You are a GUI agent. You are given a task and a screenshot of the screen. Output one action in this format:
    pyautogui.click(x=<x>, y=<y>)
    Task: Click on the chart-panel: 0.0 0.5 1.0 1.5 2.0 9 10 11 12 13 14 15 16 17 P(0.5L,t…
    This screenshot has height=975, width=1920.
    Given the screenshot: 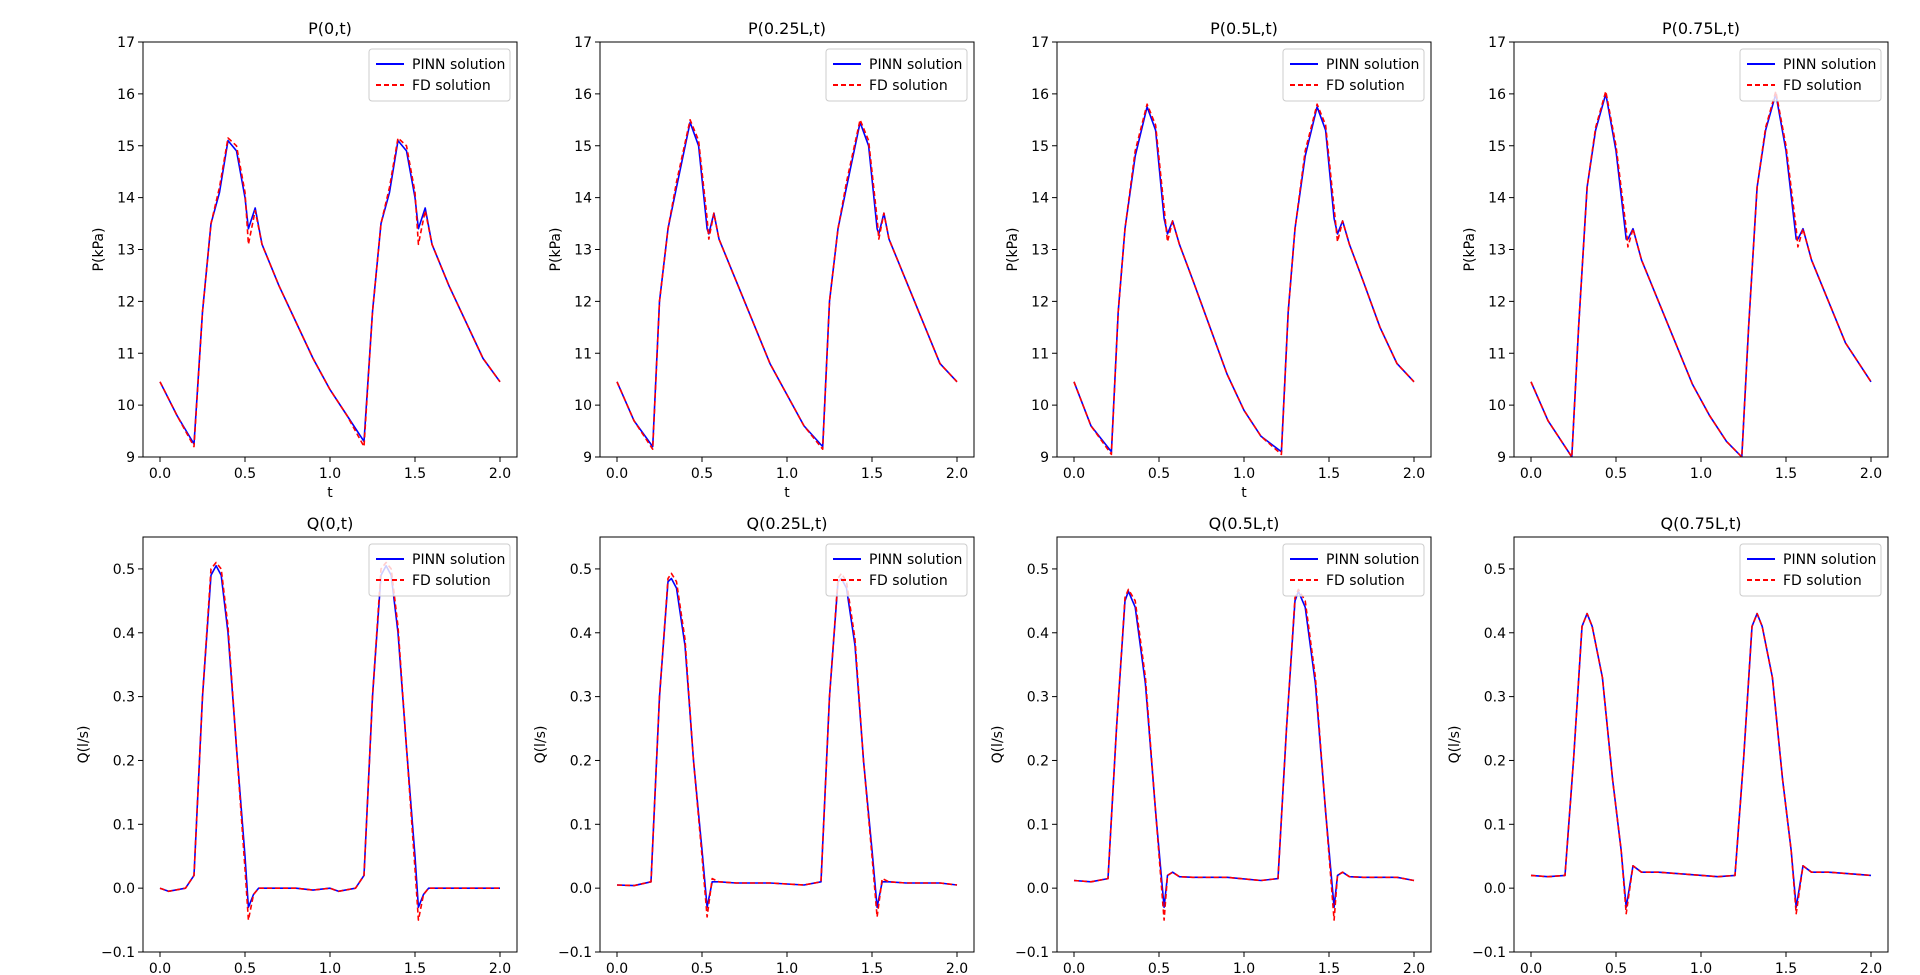 What is the action you would take?
    pyautogui.click(x=1218, y=260)
    